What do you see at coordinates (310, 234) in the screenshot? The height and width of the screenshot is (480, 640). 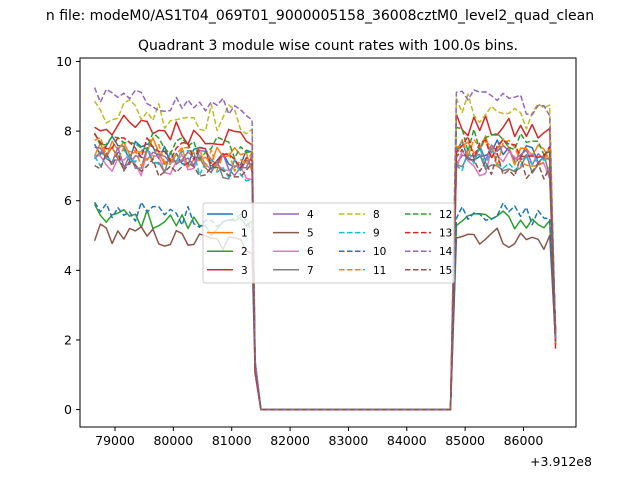 I see `legend-label-5: 5` at bounding box center [310, 234].